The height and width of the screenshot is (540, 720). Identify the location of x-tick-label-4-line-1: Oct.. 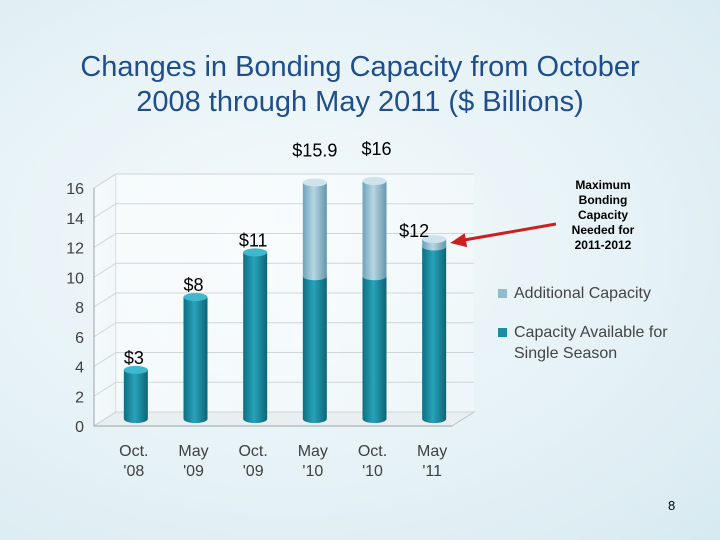
(372, 451).